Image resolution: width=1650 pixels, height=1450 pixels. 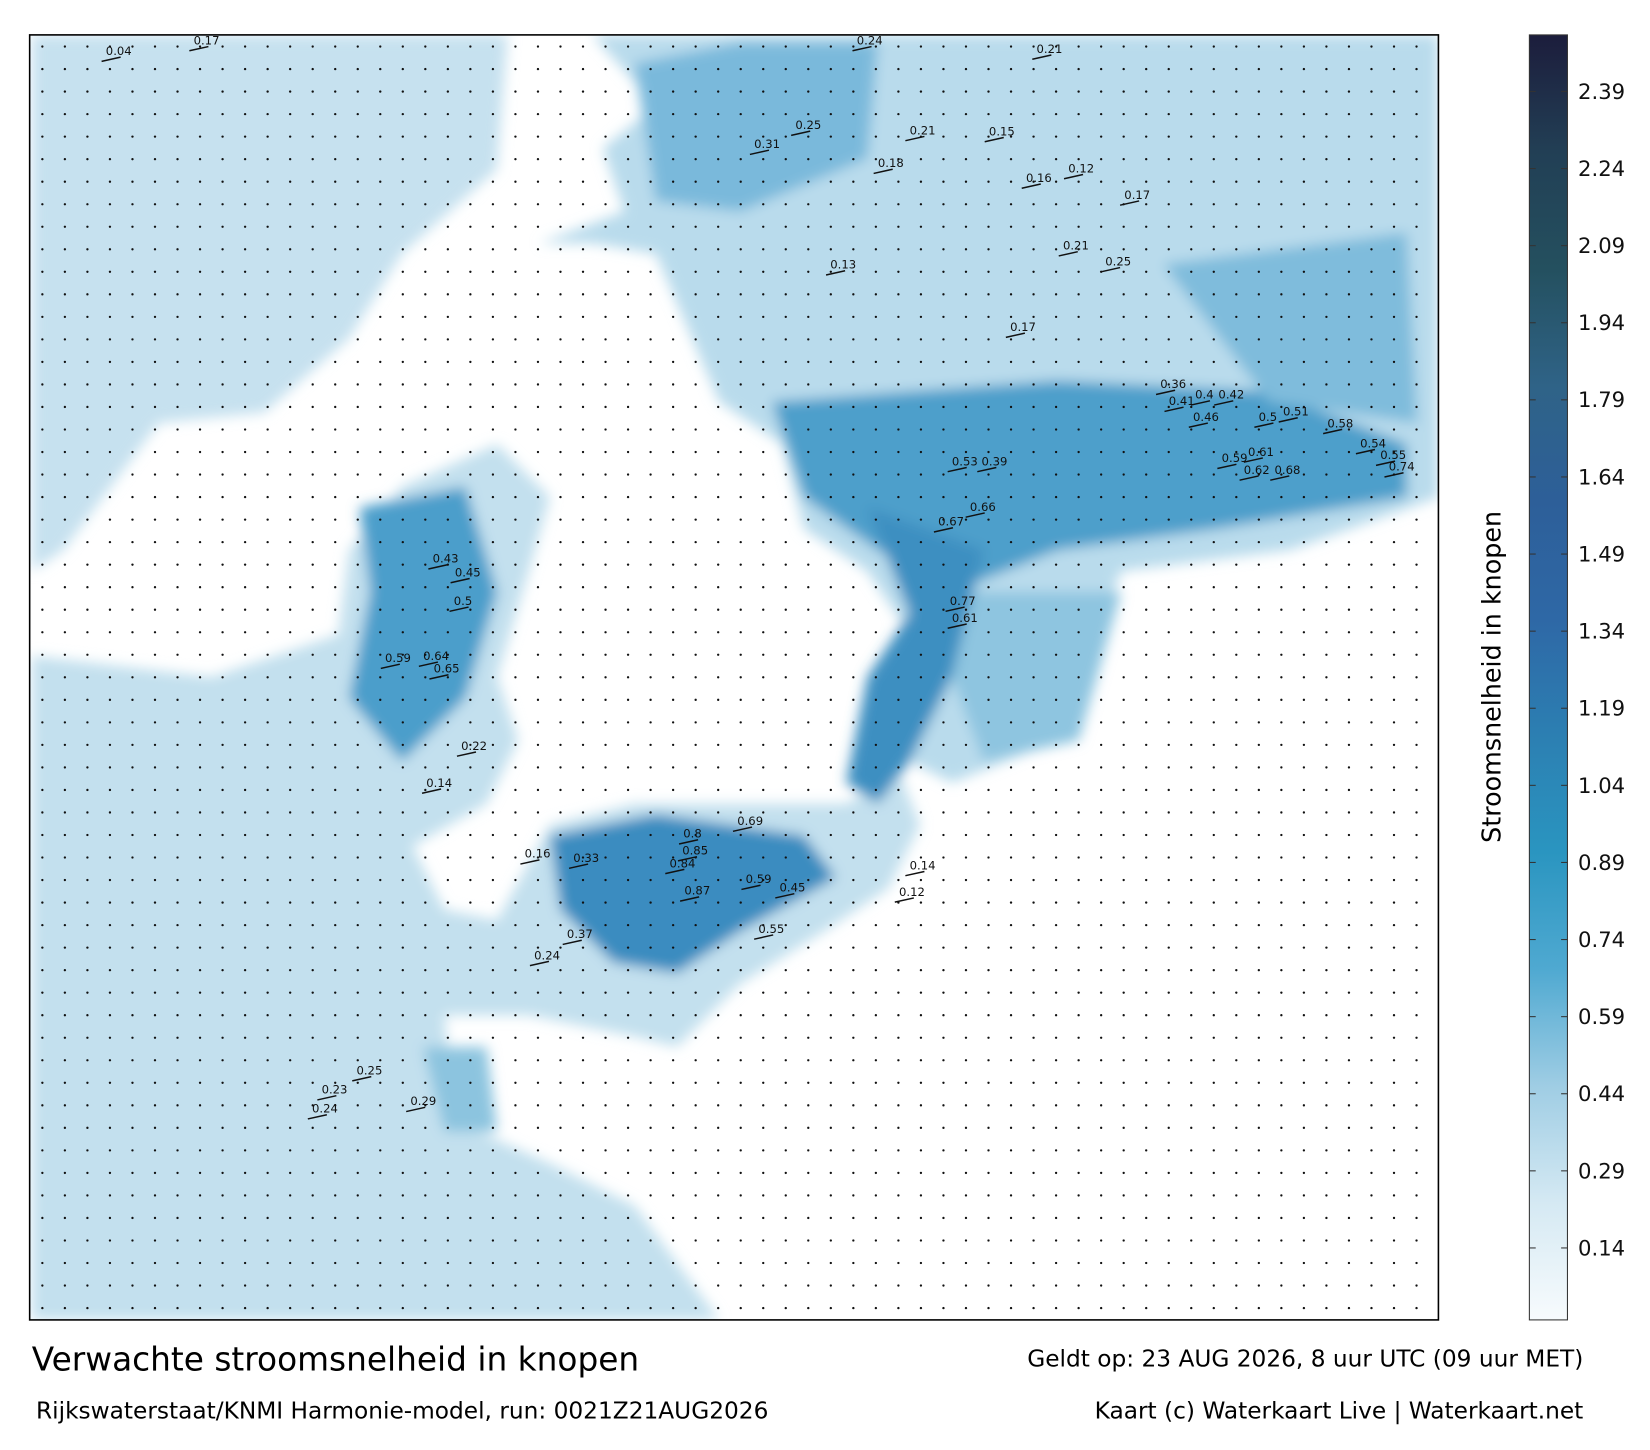 I want to click on current-arrow, so click(x=1227, y=466).